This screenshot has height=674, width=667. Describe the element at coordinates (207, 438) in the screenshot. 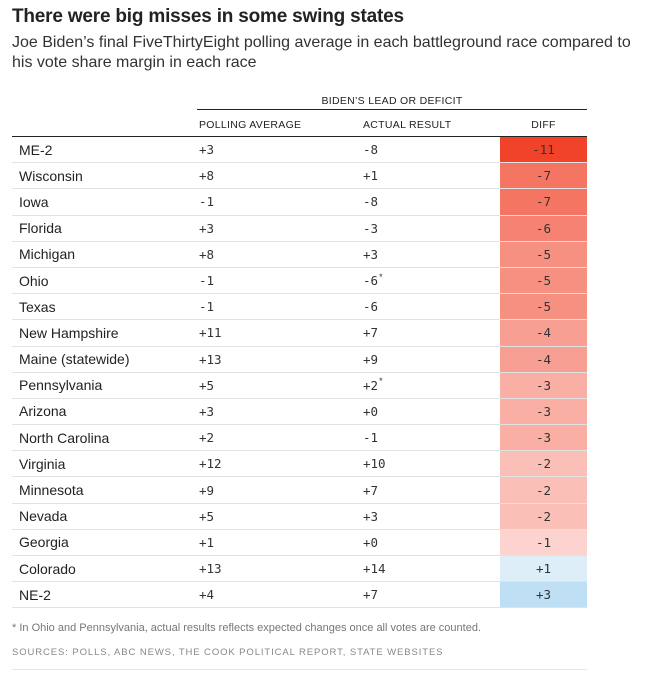

I see `polling-average-value: +2` at that location.